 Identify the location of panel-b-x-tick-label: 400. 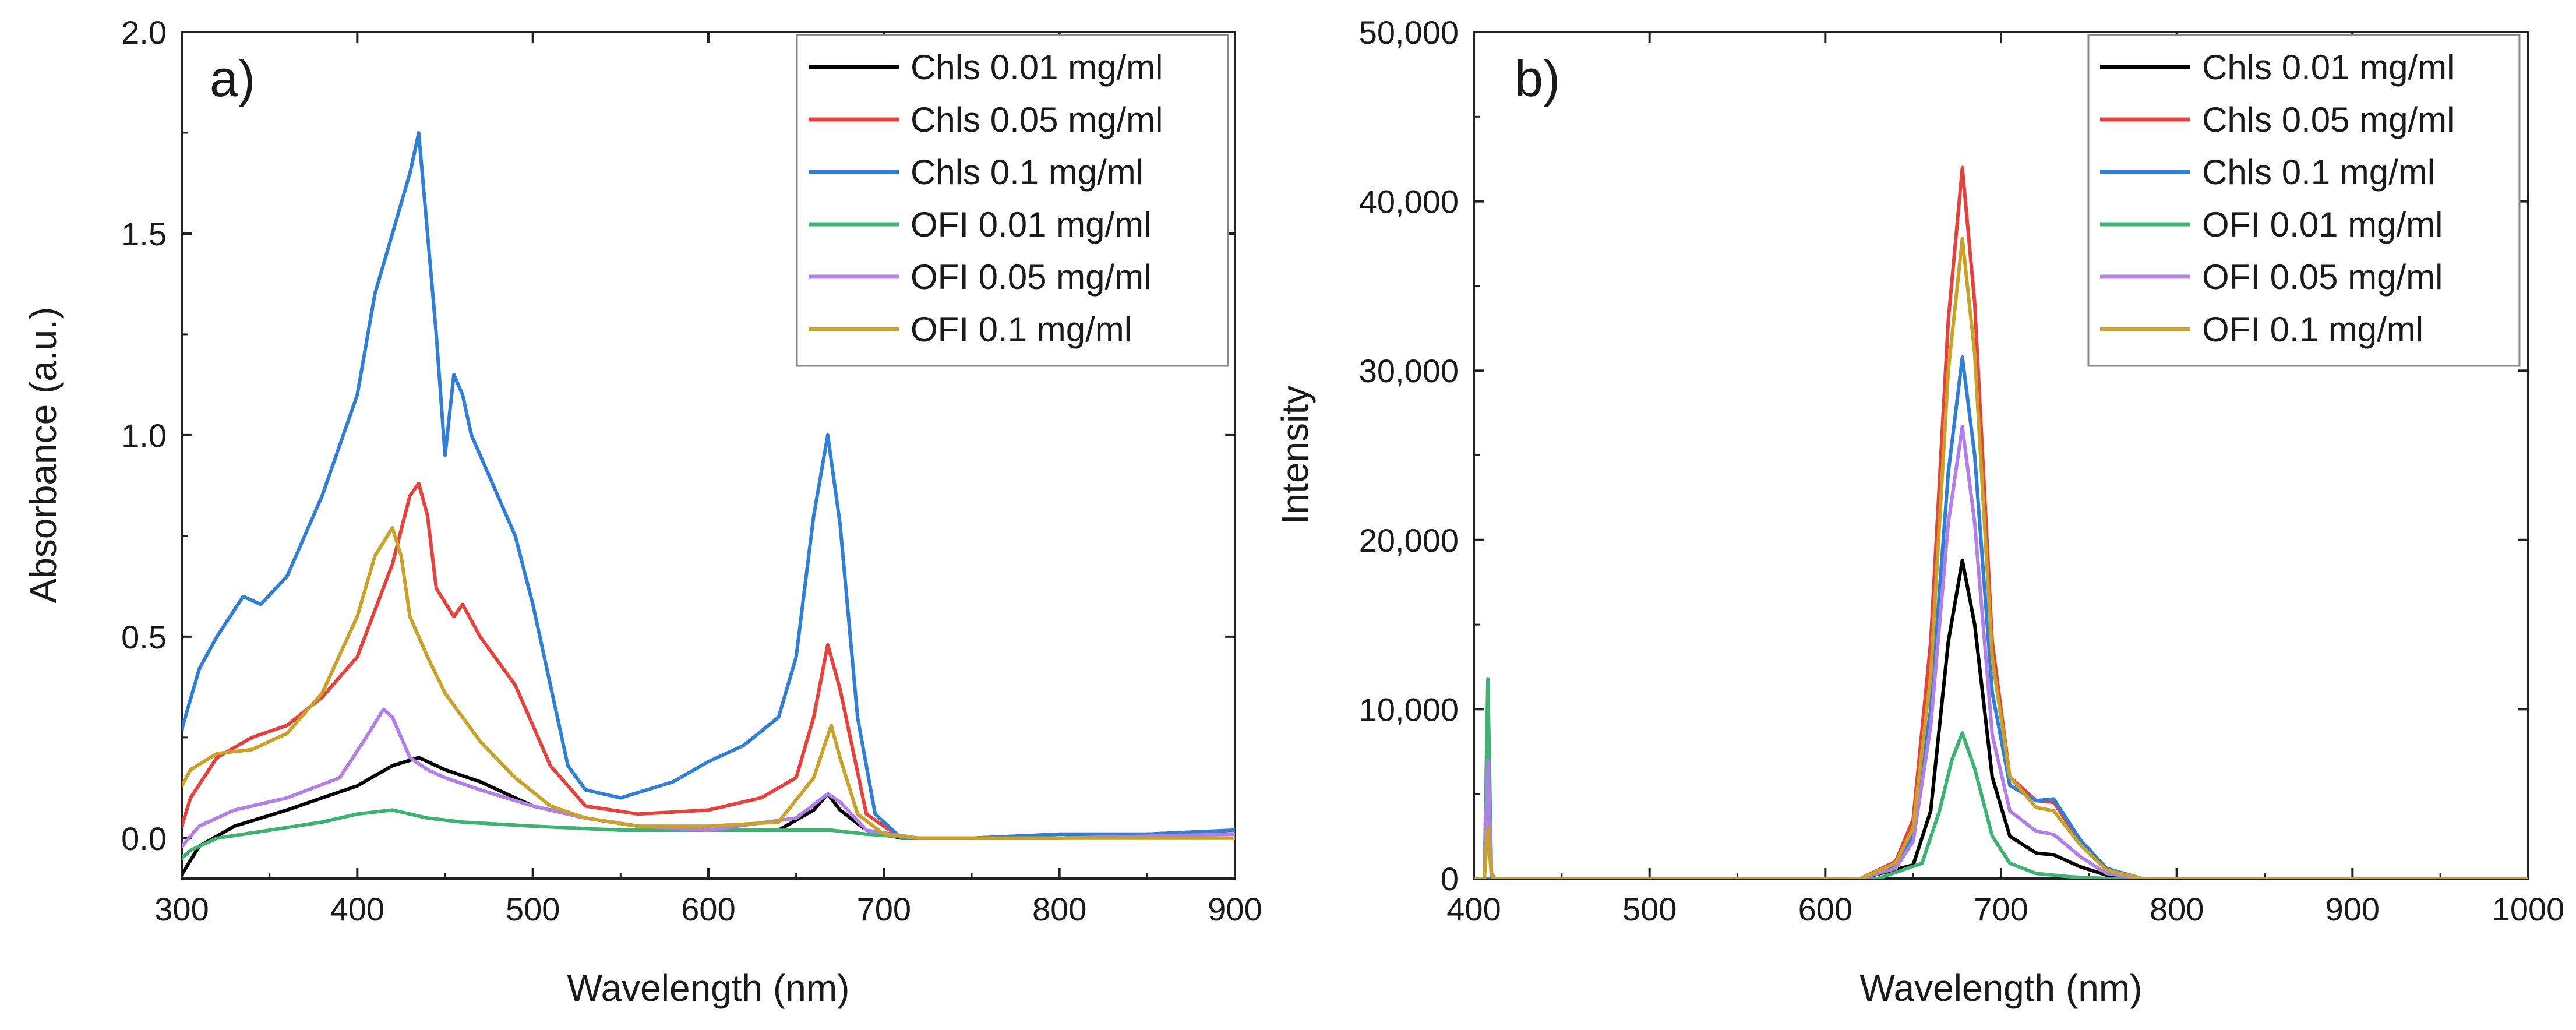
(1474, 909).